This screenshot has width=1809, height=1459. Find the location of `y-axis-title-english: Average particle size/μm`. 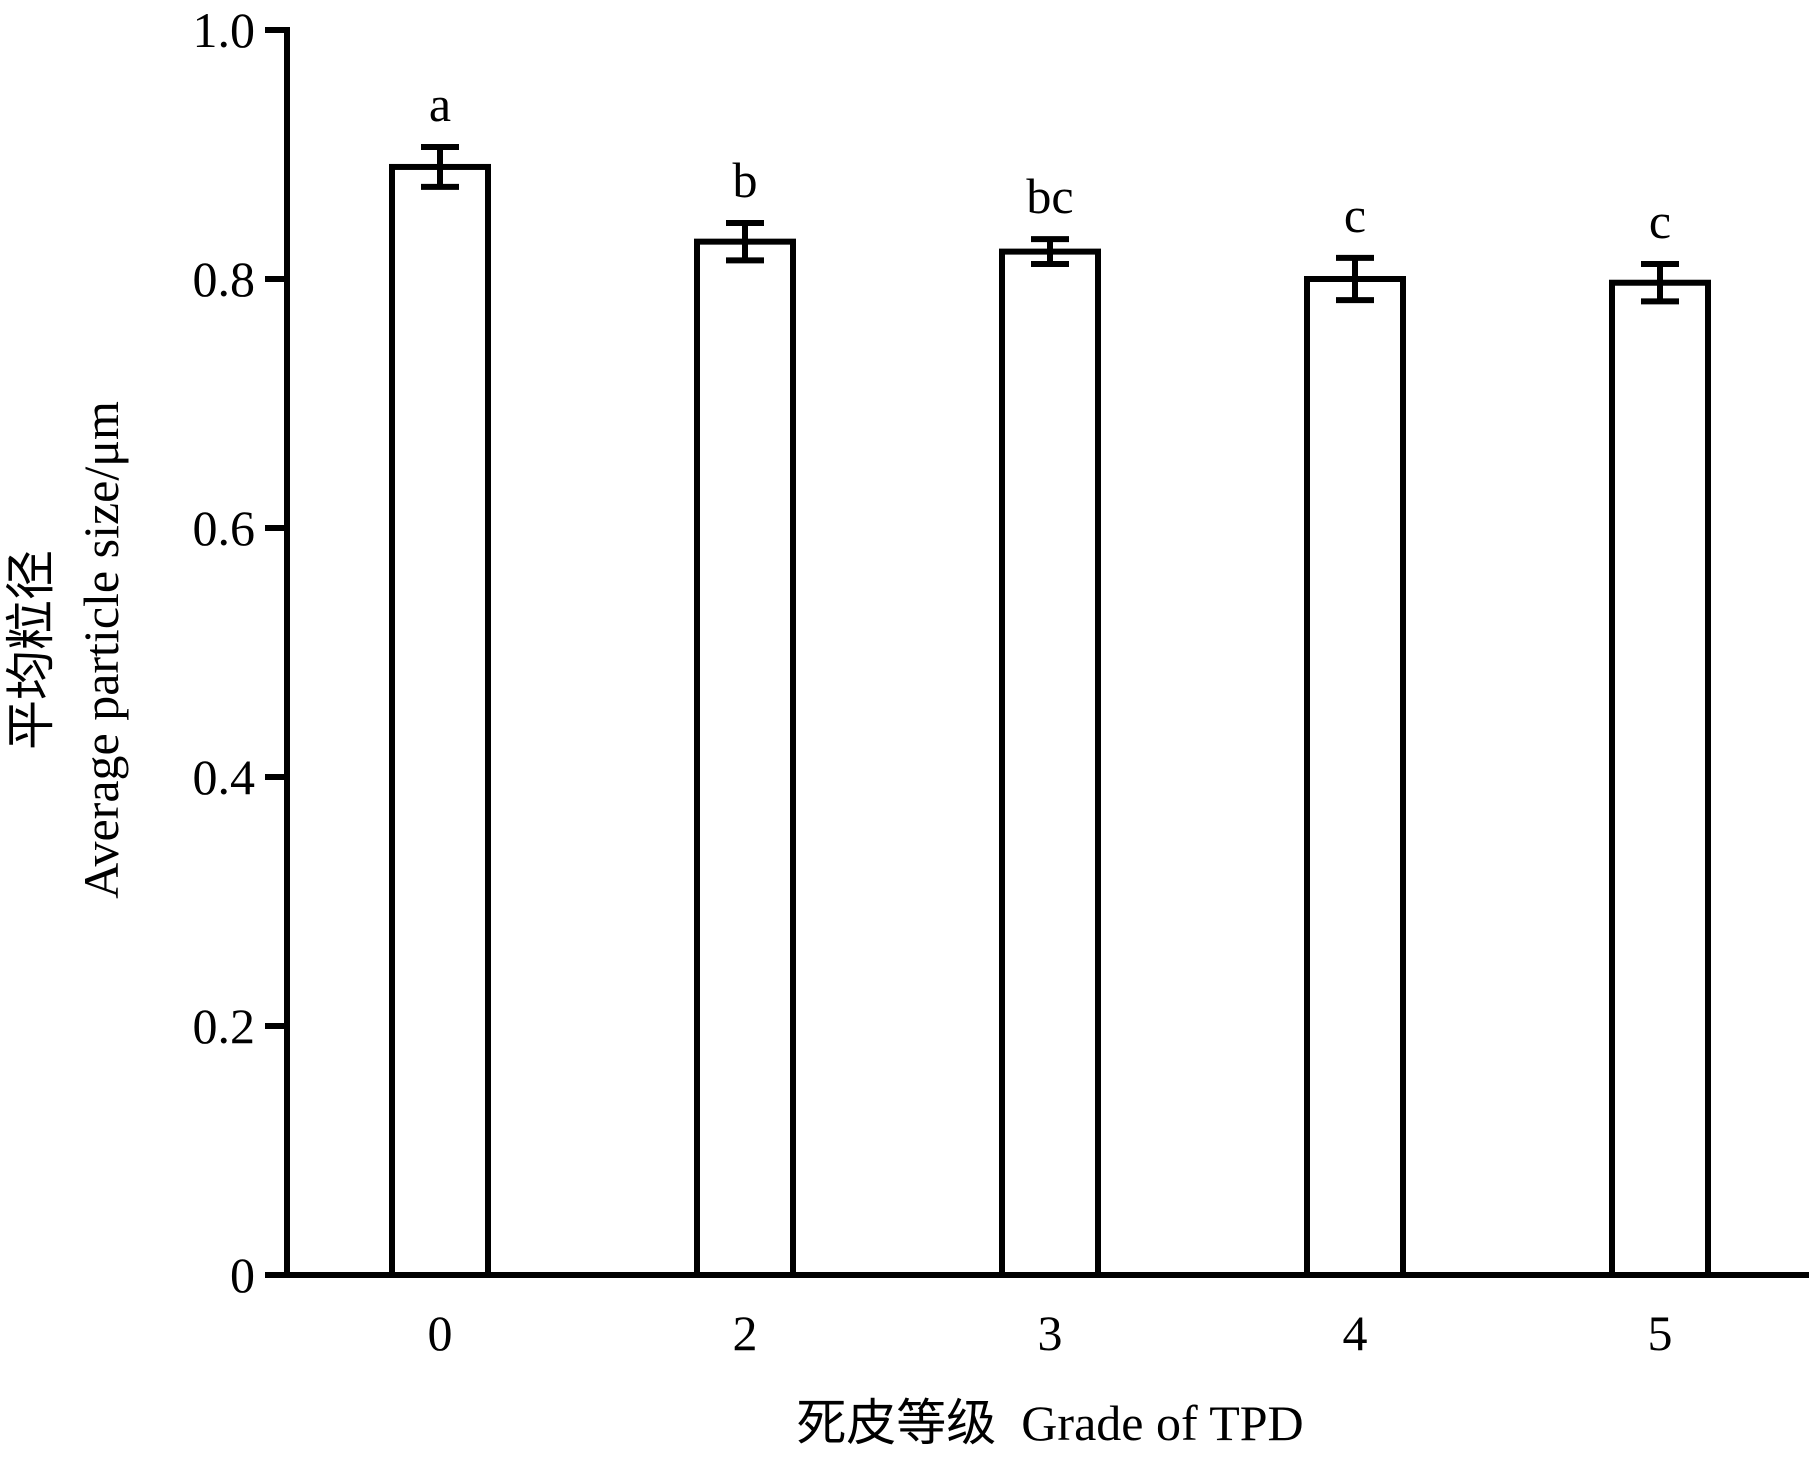

y-axis-title-english: Average particle size/μm is located at coordinates (101, 650).